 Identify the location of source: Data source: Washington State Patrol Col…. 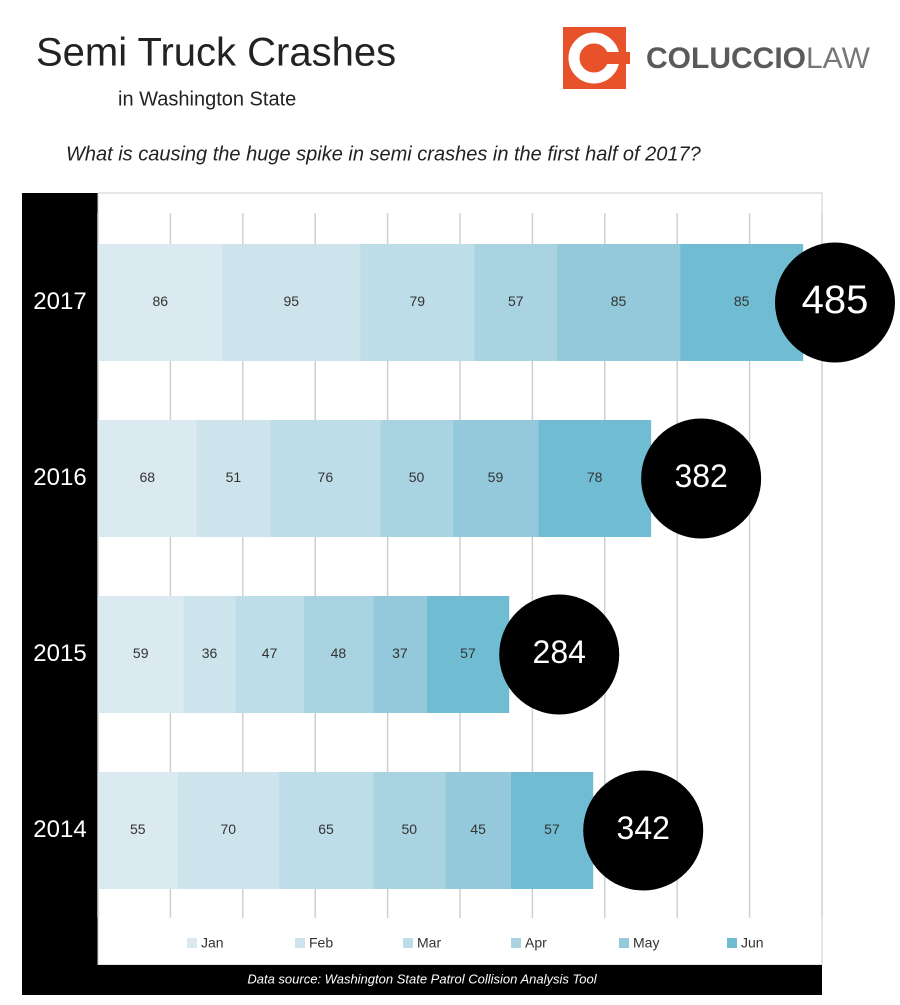
(422, 978).